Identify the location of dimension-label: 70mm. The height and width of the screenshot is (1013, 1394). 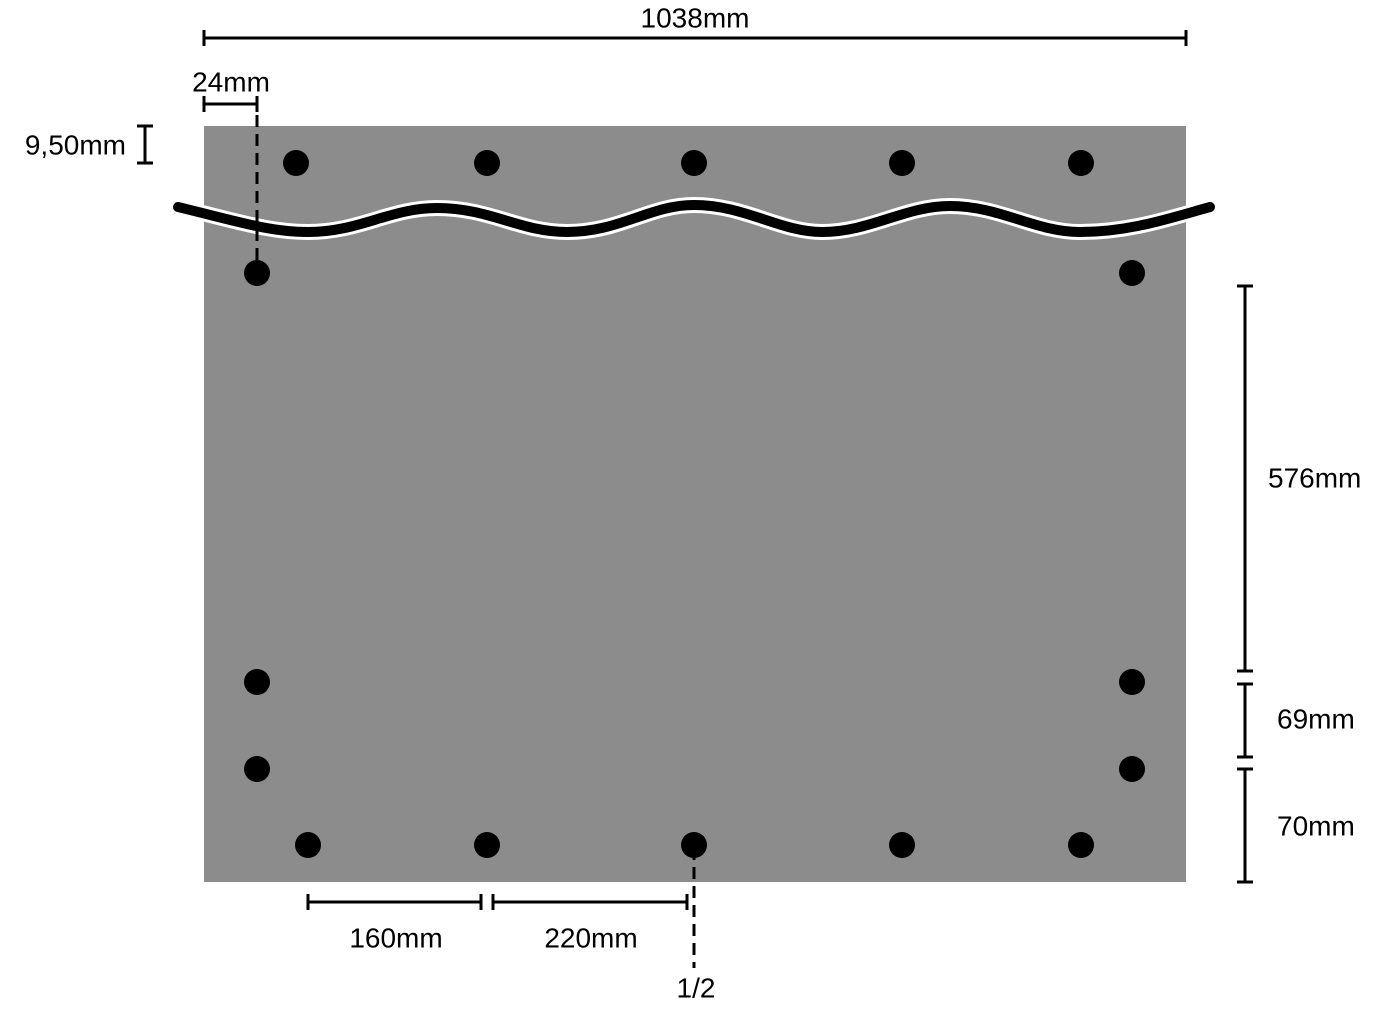
(1316, 825).